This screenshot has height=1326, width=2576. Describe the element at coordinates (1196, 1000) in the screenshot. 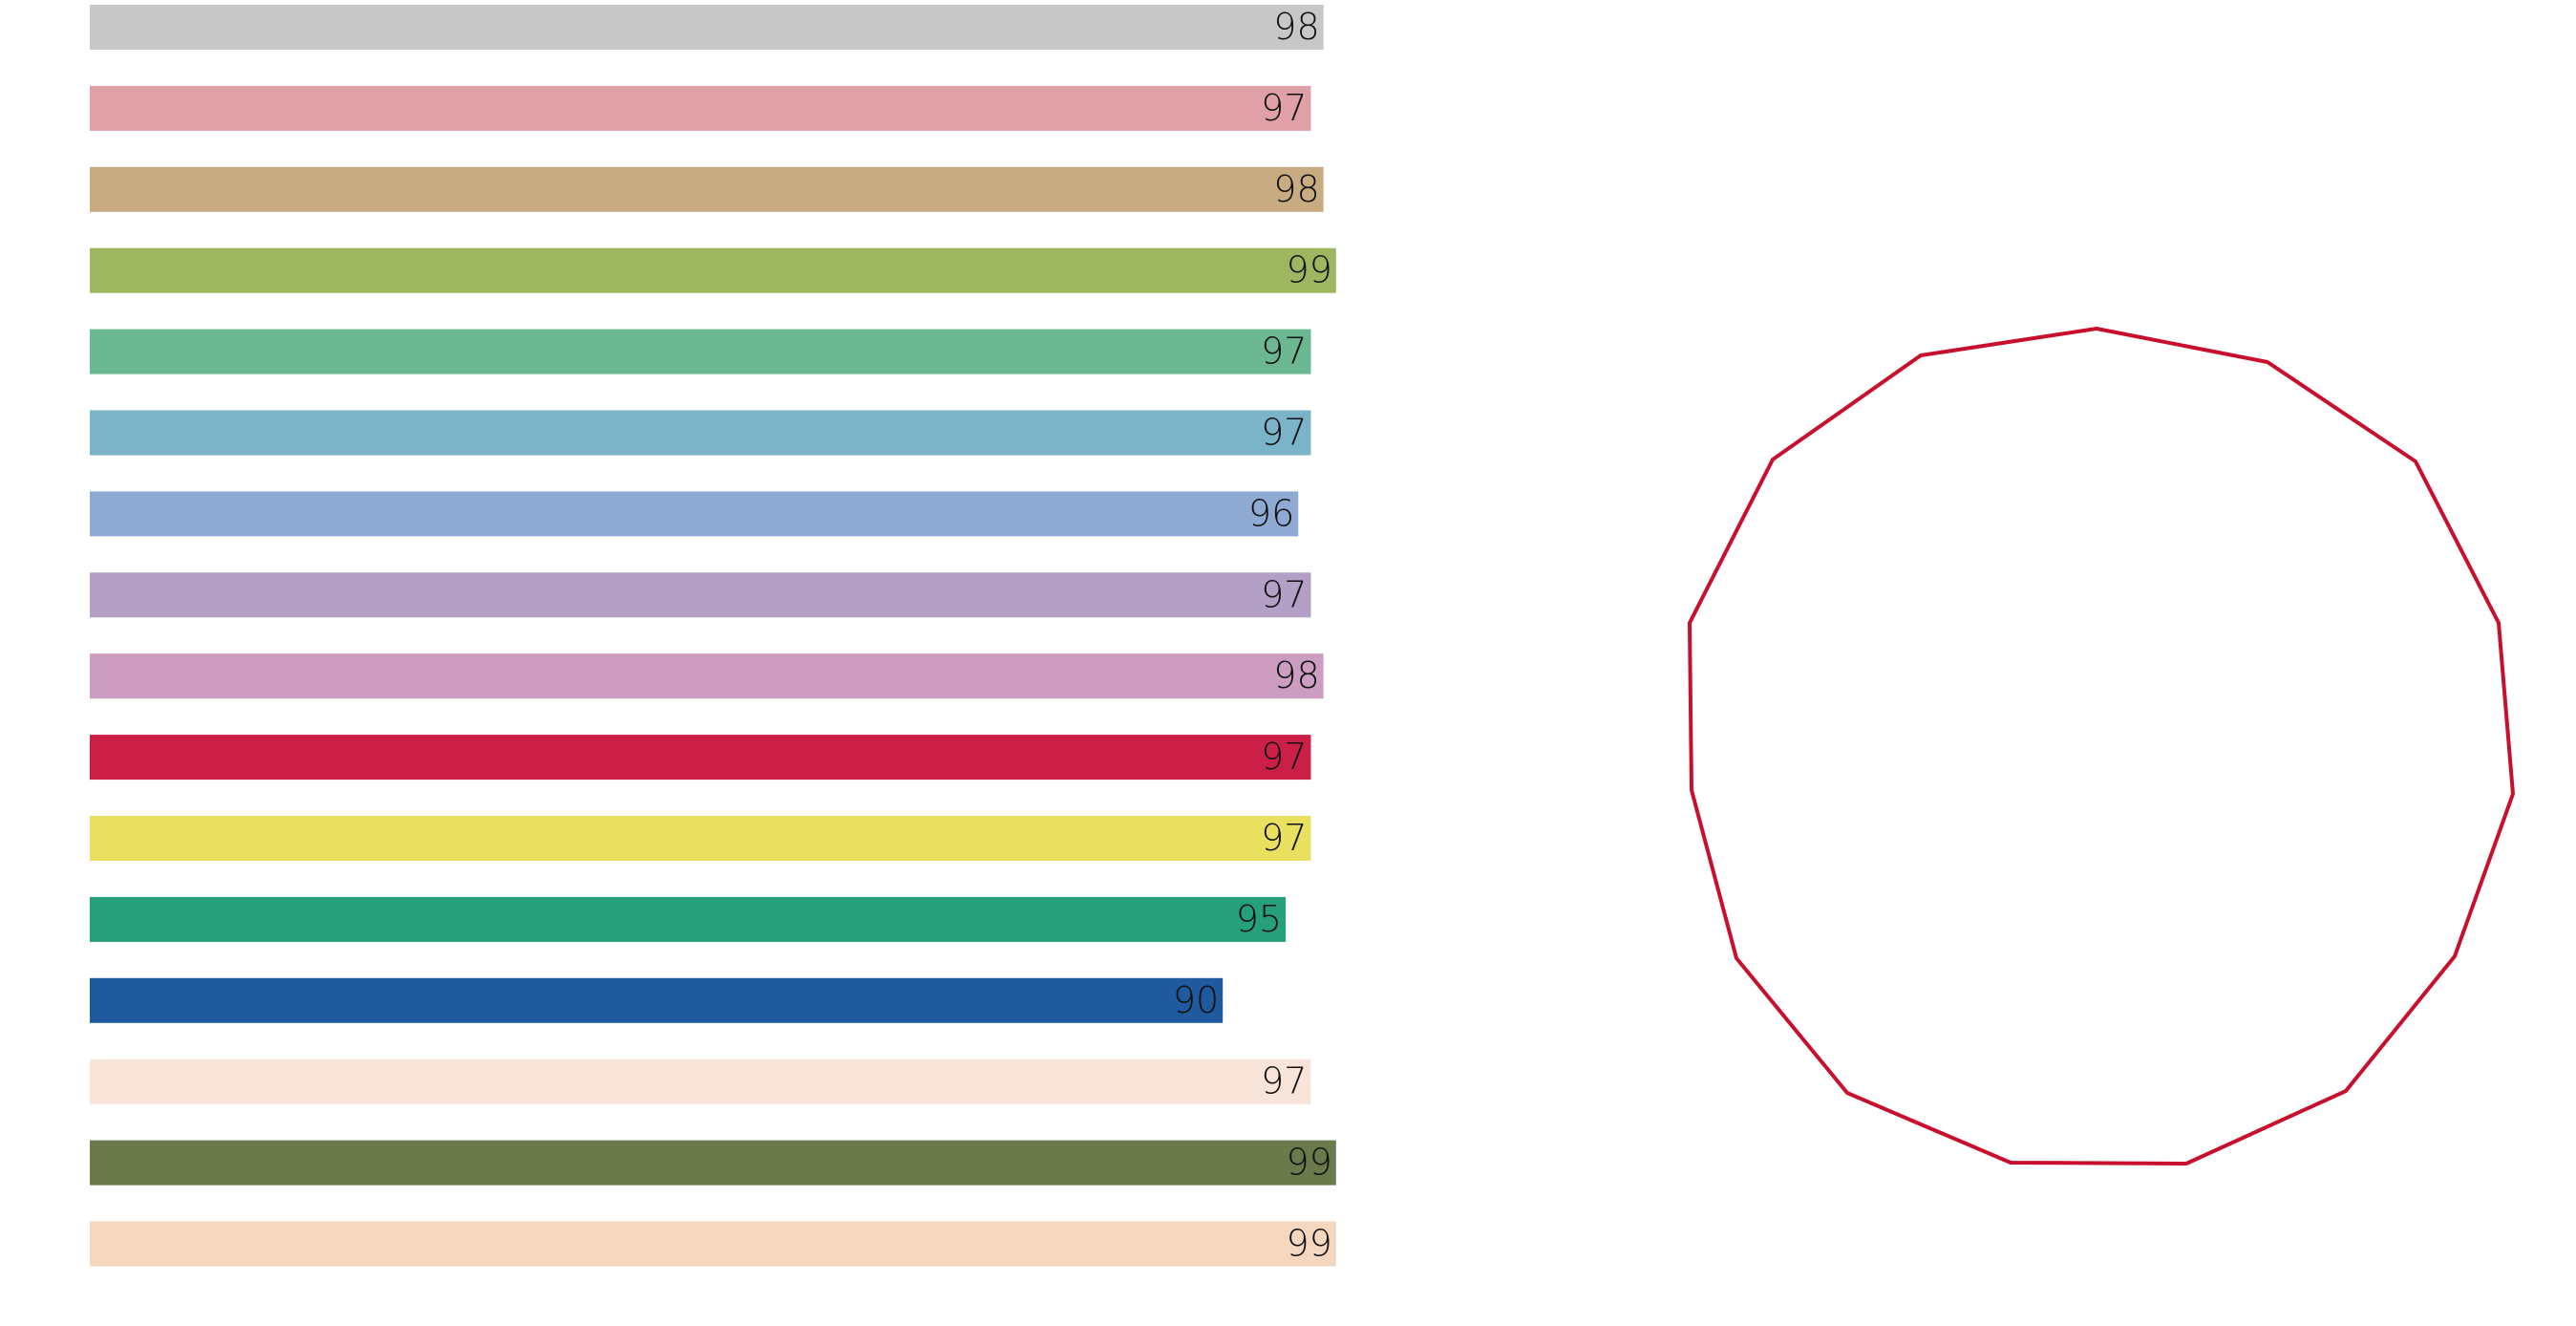

I see `value-label: 90` at that location.